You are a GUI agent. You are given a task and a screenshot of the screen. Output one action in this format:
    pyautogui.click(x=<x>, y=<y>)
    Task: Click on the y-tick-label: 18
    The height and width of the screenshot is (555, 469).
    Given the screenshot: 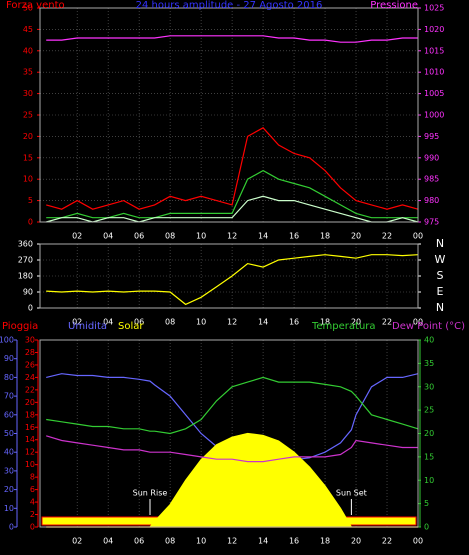 What is the action you would take?
    pyautogui.click(x=30, y=414)
    